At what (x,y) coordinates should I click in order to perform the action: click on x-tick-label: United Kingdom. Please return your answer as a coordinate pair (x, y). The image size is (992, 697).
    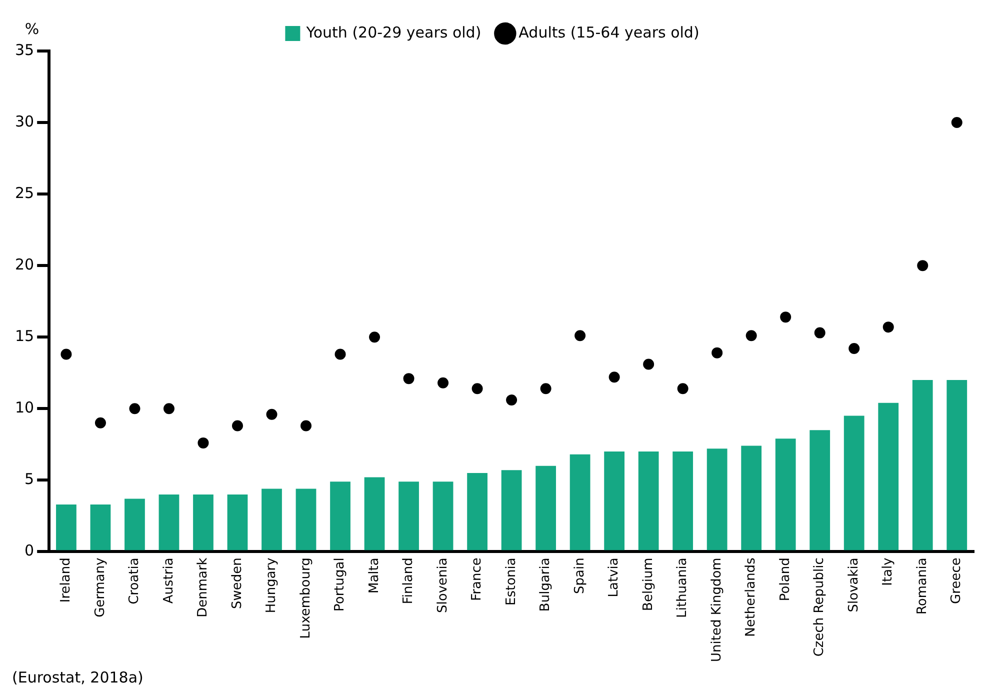
    Looking at the image, I should click on (716, 610).